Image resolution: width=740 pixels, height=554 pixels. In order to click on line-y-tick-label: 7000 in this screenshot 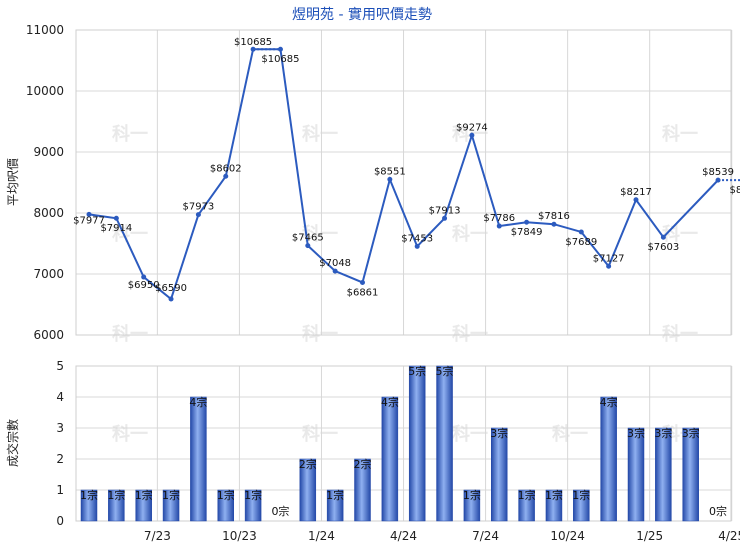, I will do `click(48, 274)`.